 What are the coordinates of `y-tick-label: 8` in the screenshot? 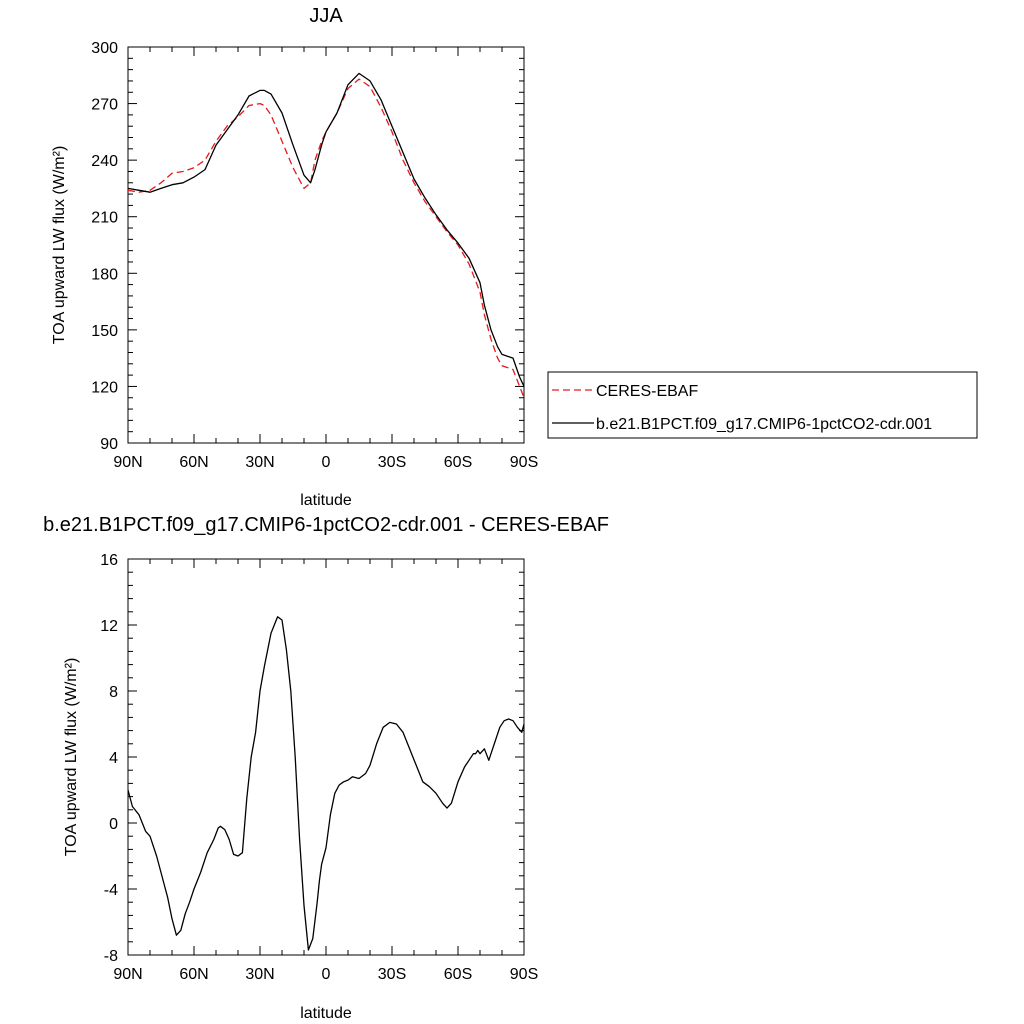 It's located at (113, 692).